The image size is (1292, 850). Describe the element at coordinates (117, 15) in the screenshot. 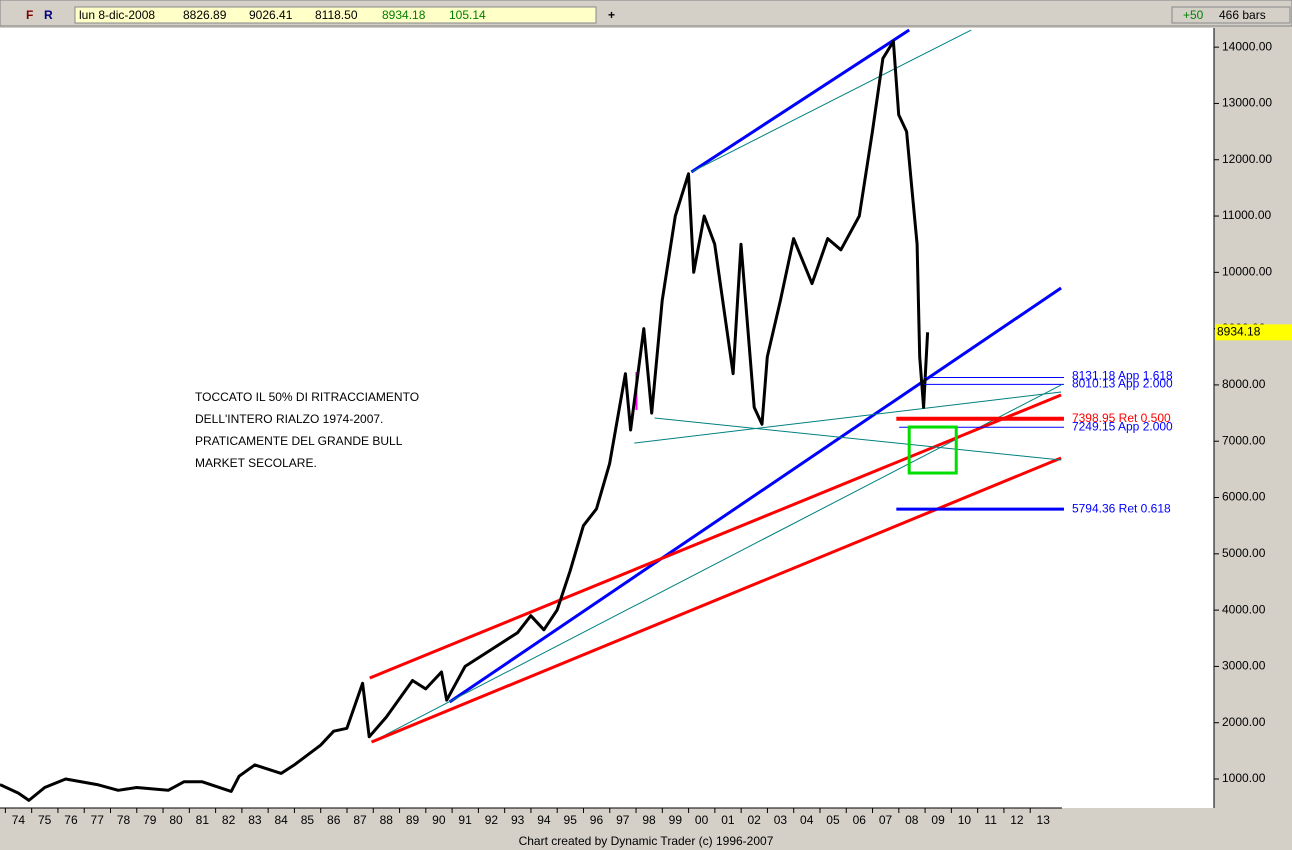

I see `date: lun 8-dic-2008` at that location.